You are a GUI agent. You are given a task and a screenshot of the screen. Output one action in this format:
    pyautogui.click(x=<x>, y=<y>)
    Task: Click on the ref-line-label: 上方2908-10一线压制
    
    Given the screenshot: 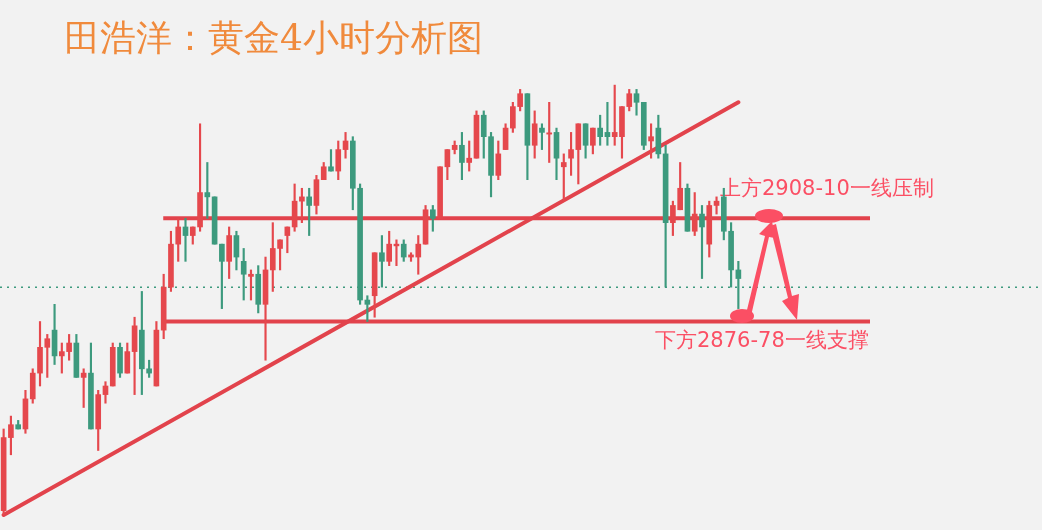 What is the action you would take?
    pyautogui.click(x=827, y=187)
    